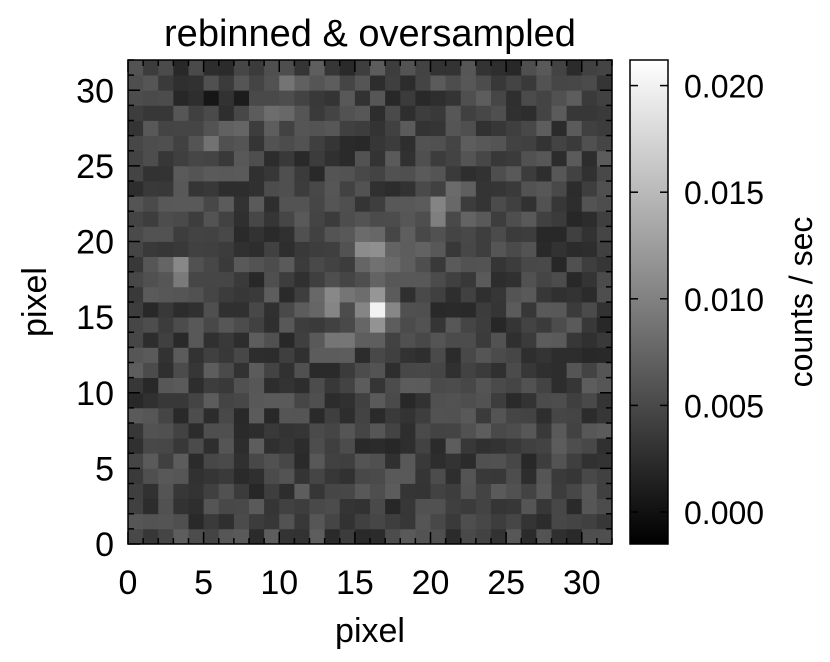  I want to click on x-tick-label: 30, so click(582, 583).